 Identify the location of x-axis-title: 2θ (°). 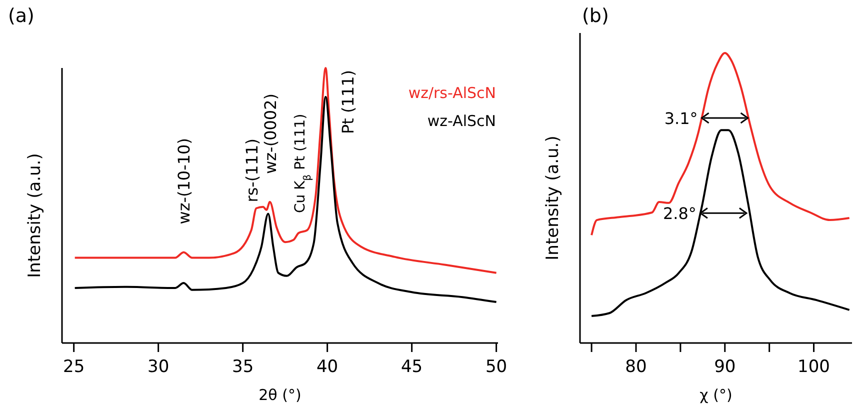
(280, 395).